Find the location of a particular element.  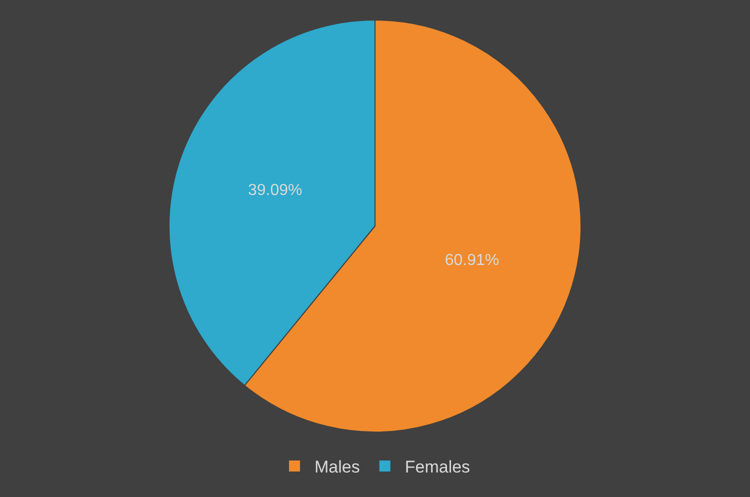

data-label: 39.09% is located at coordinates (275, 190).